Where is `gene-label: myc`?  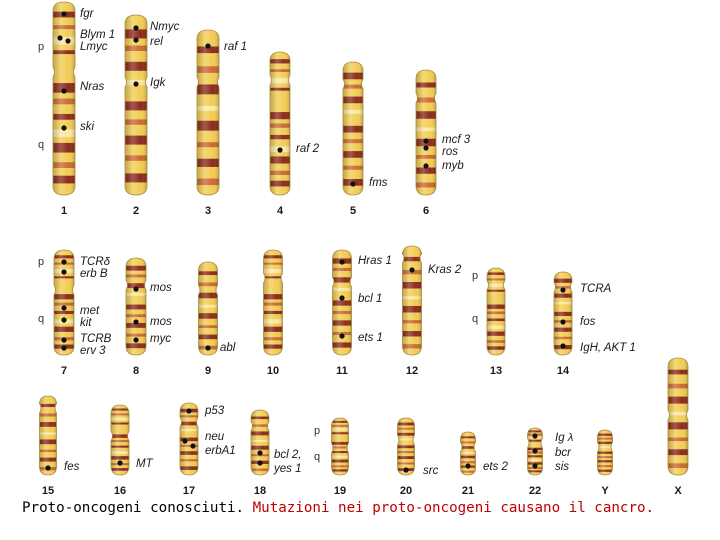 gene-label: myc is located at coordinates (160, 339).